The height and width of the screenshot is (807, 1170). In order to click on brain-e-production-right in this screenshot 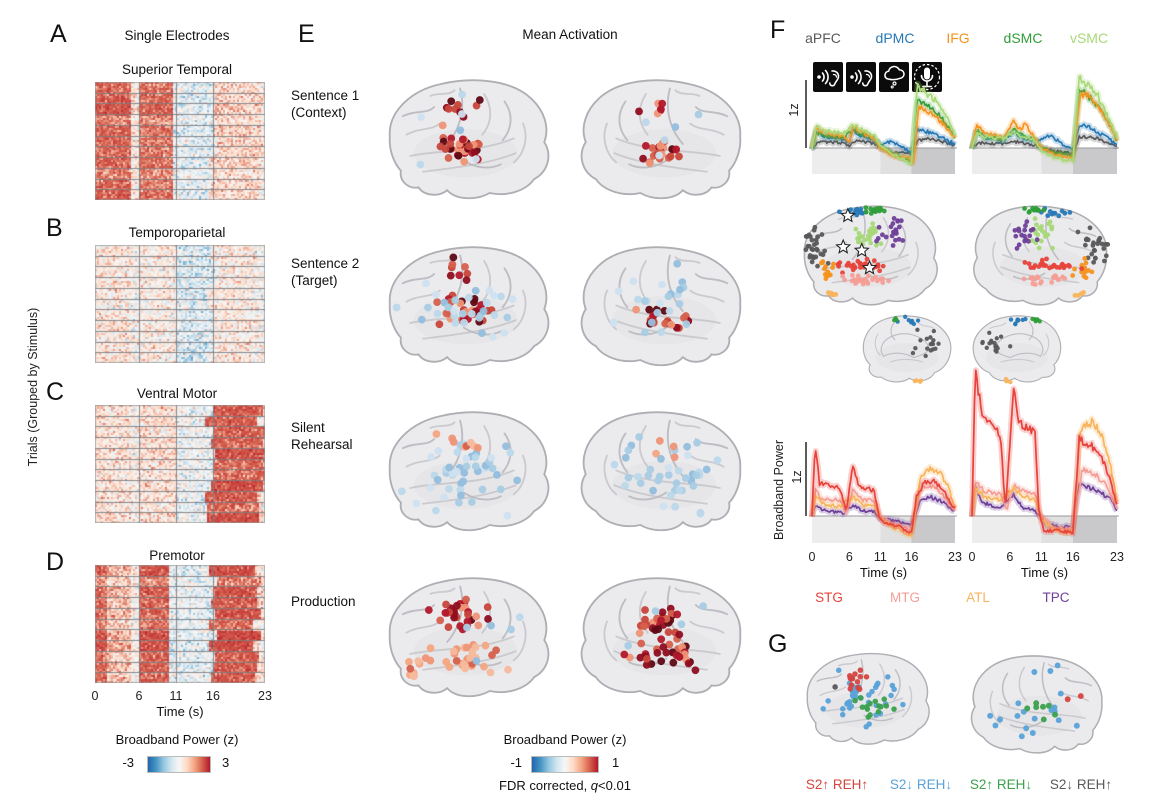, I will do `click(661, 637)`.